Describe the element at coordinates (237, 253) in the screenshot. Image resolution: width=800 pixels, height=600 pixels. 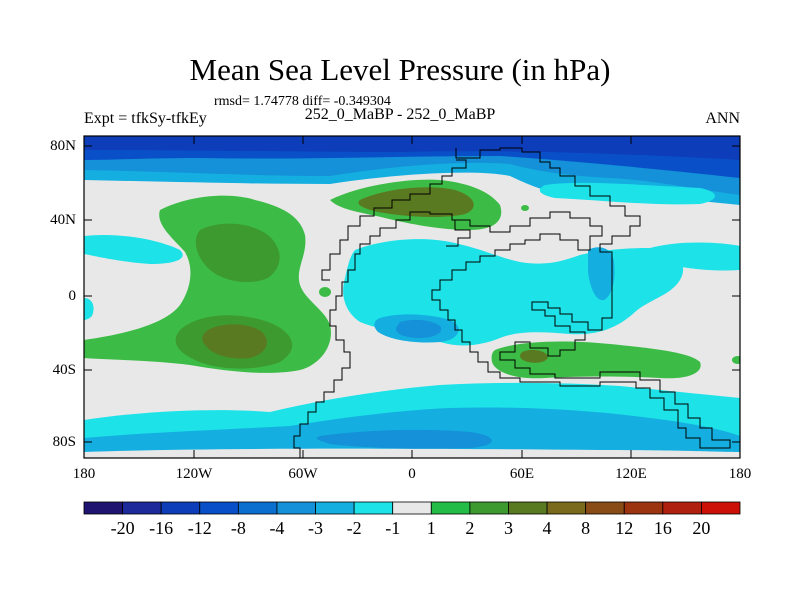
I see `eastern-pacific-high-north-core` at that location.